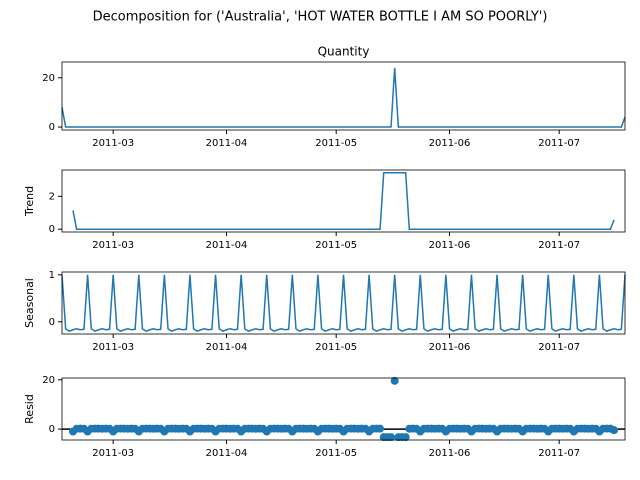  Describe the element at coordinates (29, 303) in the screenshot. I see `y-axis-label: Seasonal` at that location.